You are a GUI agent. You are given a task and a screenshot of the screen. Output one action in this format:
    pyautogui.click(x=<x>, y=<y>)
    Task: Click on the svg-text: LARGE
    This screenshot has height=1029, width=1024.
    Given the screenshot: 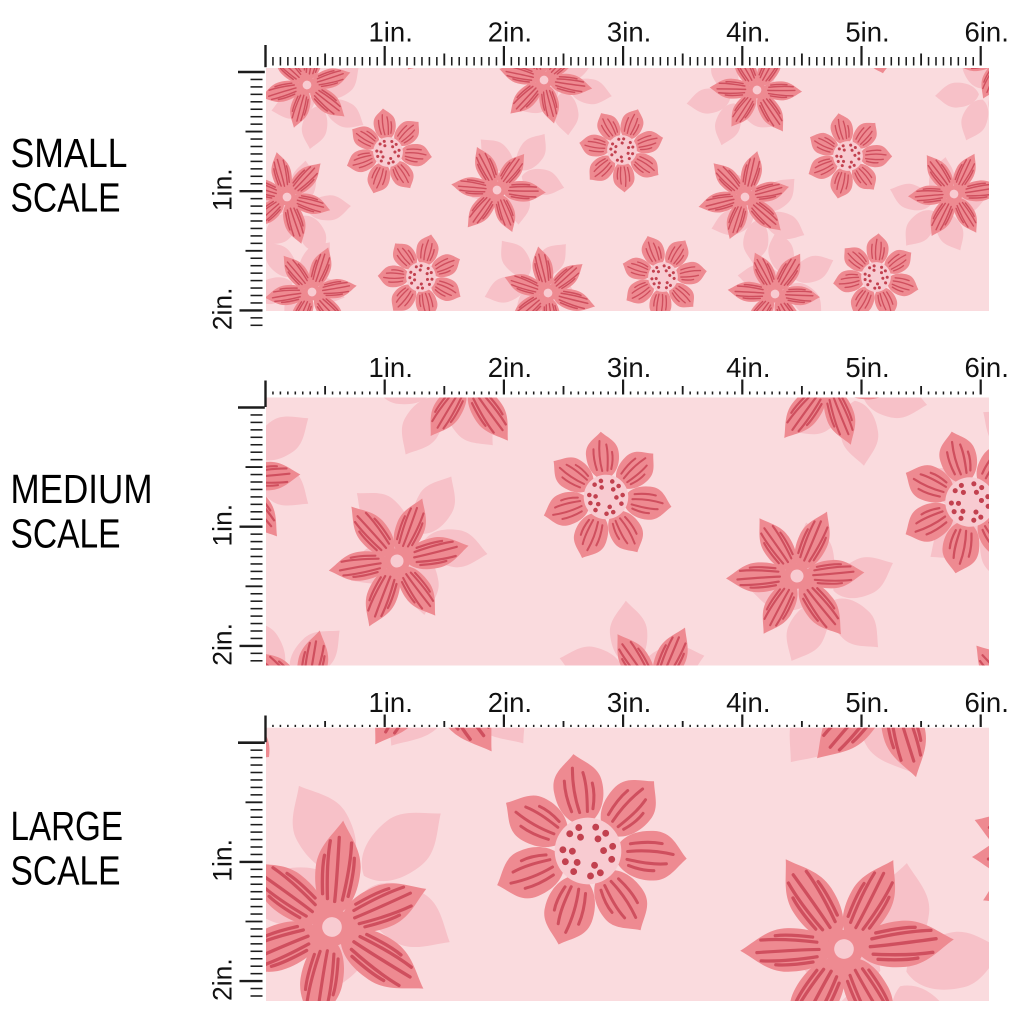 What is the action you would take?
    pyautogui.click(x=67, y=826)
    